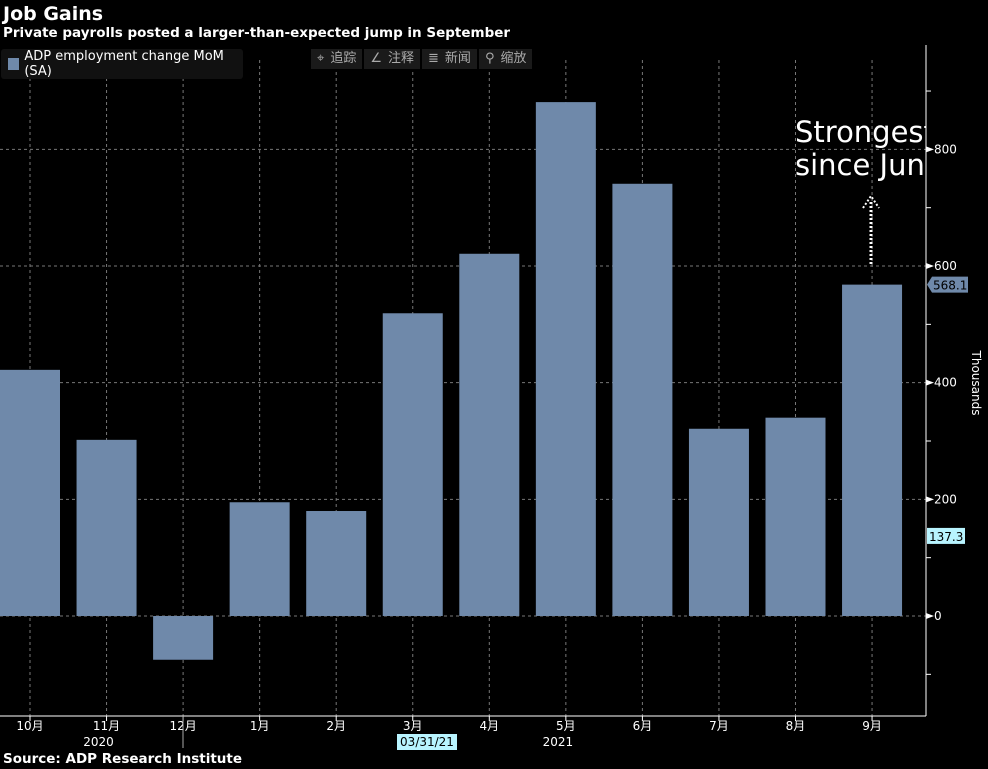  What do you see at coordinates (413, 726) in the screenshot?
I see `x-tick-label: 3月` at bounding box center [413, 726].